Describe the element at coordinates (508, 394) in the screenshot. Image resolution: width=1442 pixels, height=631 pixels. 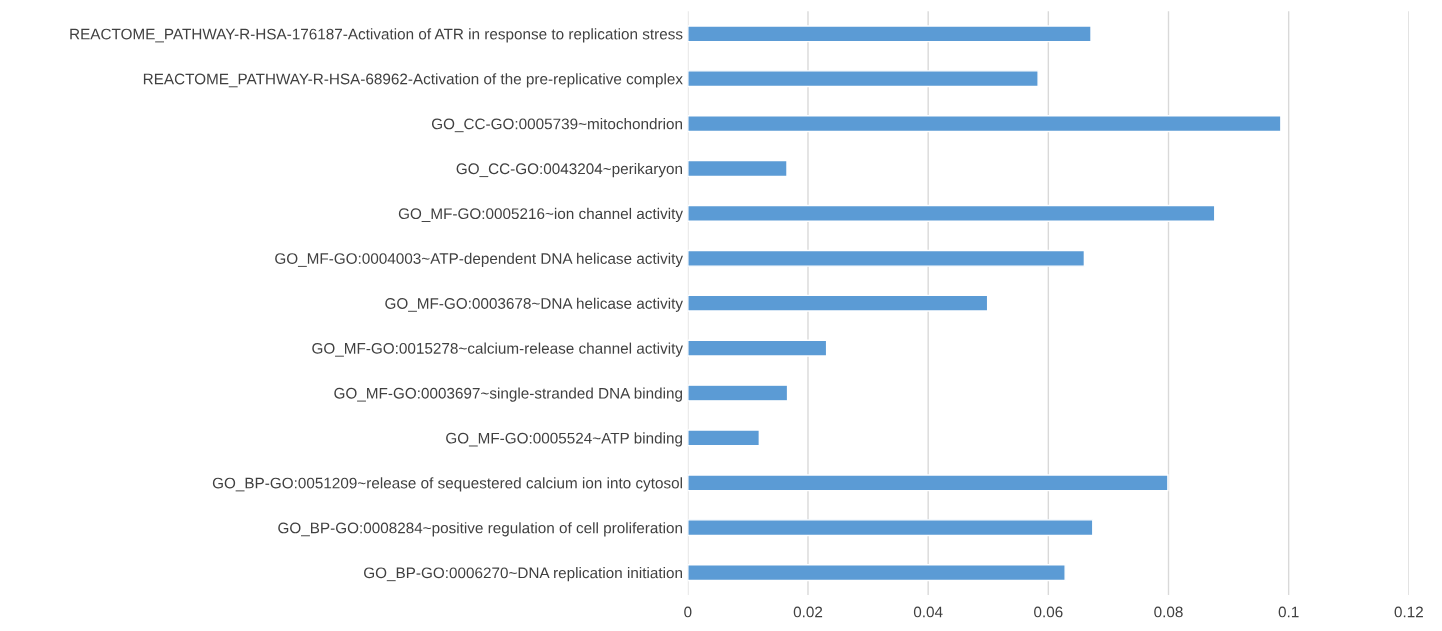
I see `y-tick-label: GO_MF-GO:0003697~single-stranded DNA binding` at that location.